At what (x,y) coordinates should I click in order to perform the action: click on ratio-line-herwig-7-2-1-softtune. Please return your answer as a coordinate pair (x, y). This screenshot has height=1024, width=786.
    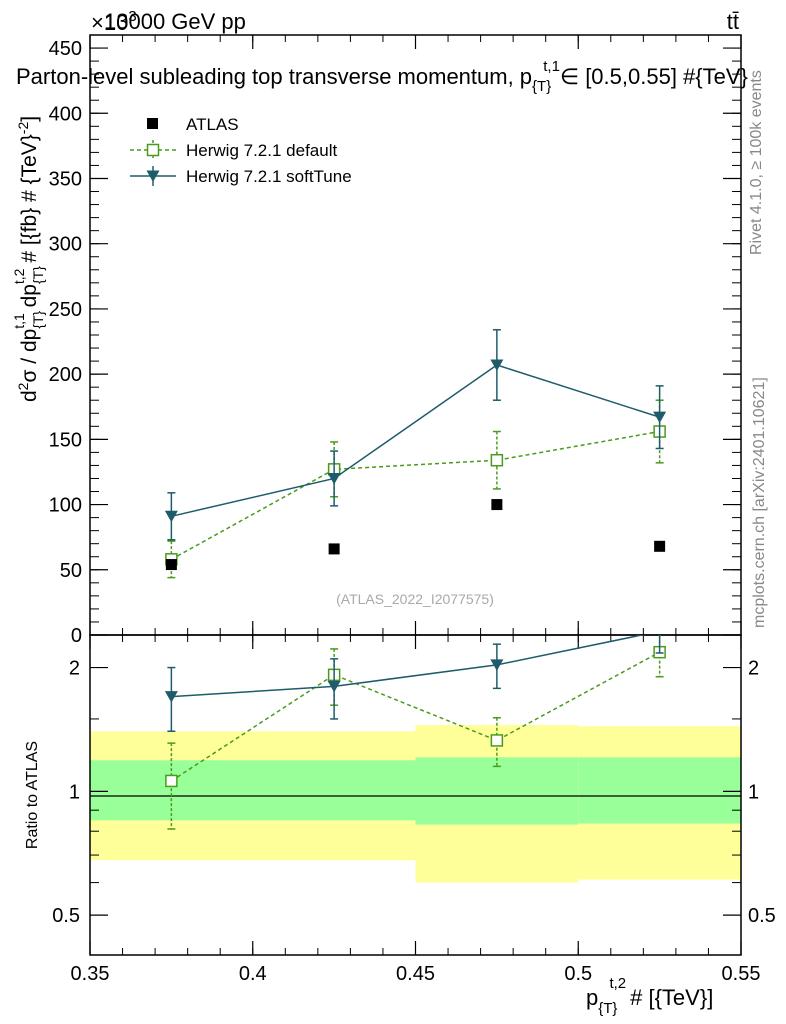
    Looking at the image, I should click on (408, 666).